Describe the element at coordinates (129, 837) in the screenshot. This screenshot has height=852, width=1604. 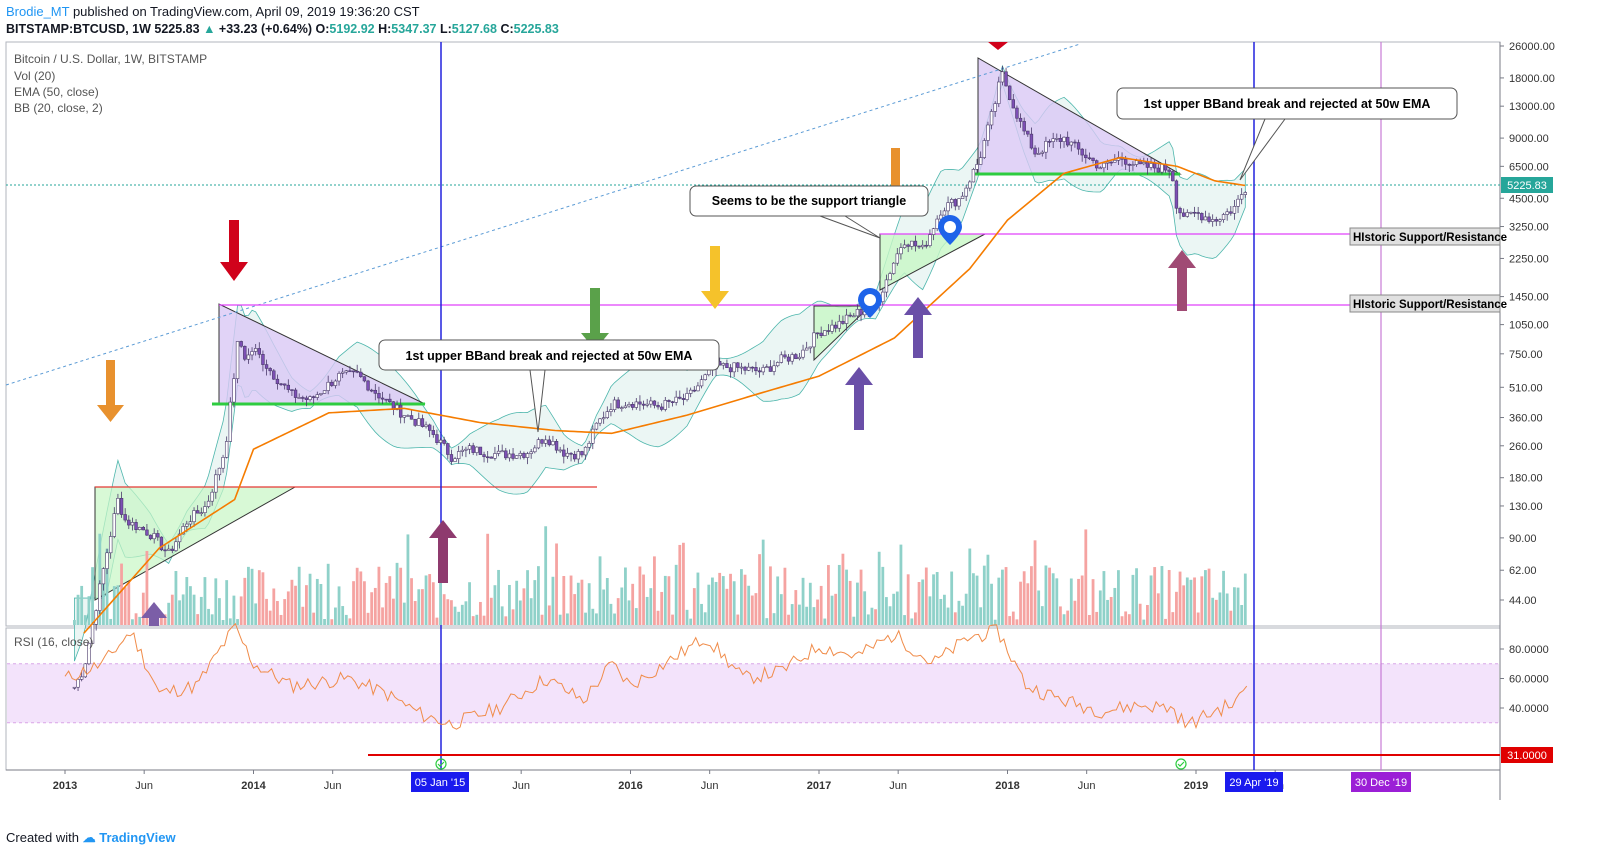
I see `tradingview-logo: ☁ TradingView` at that location.